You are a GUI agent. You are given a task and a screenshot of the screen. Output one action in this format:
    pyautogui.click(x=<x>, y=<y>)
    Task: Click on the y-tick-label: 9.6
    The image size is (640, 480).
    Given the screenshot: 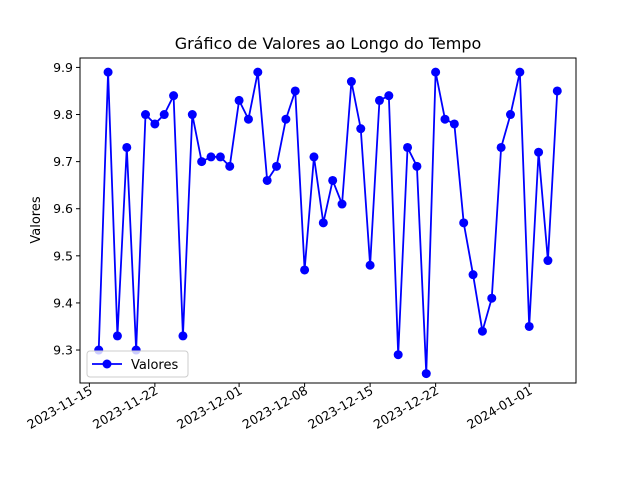 What is the action you would take?
    pyautogui.click(x=63, y=208)
    